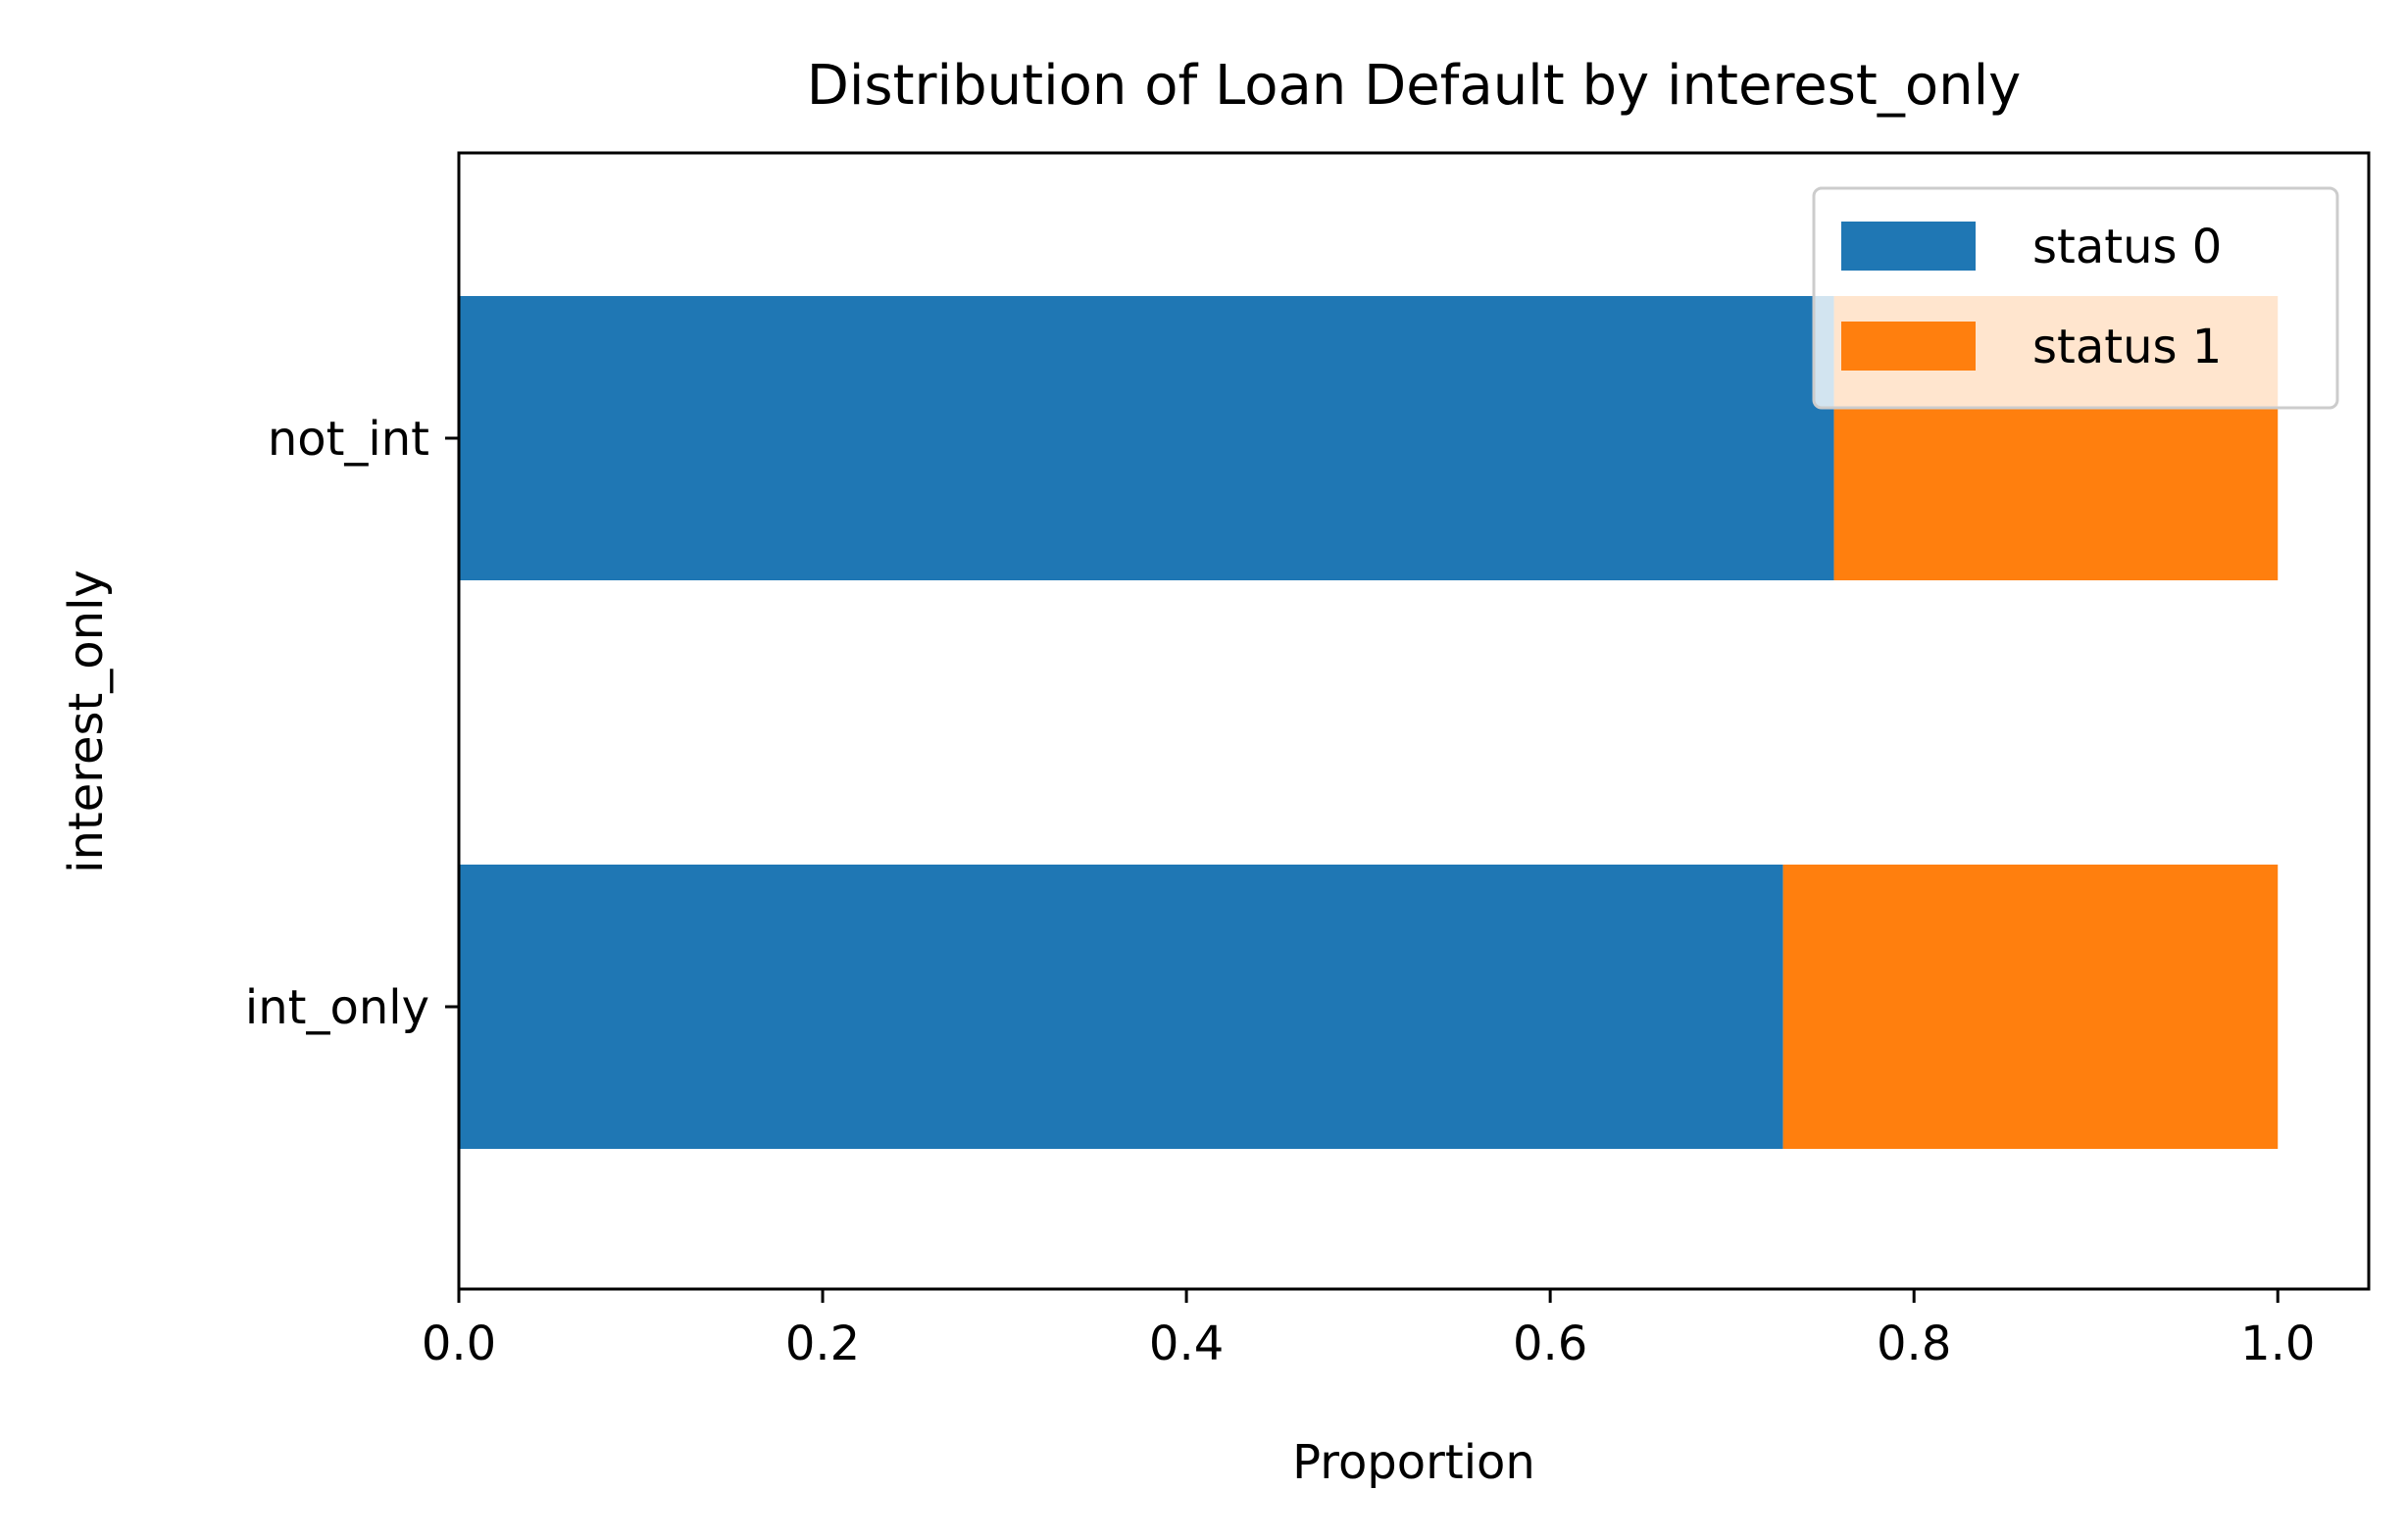  I want to click on x-tick-label: 0.2, so click(823, 1344).